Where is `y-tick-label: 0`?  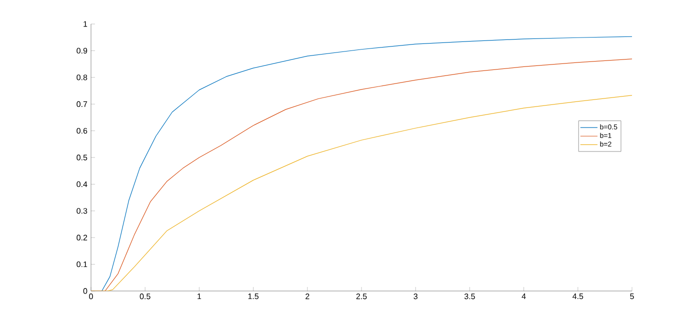 y-tick-label: 0 is located at coordinates (85, 291).